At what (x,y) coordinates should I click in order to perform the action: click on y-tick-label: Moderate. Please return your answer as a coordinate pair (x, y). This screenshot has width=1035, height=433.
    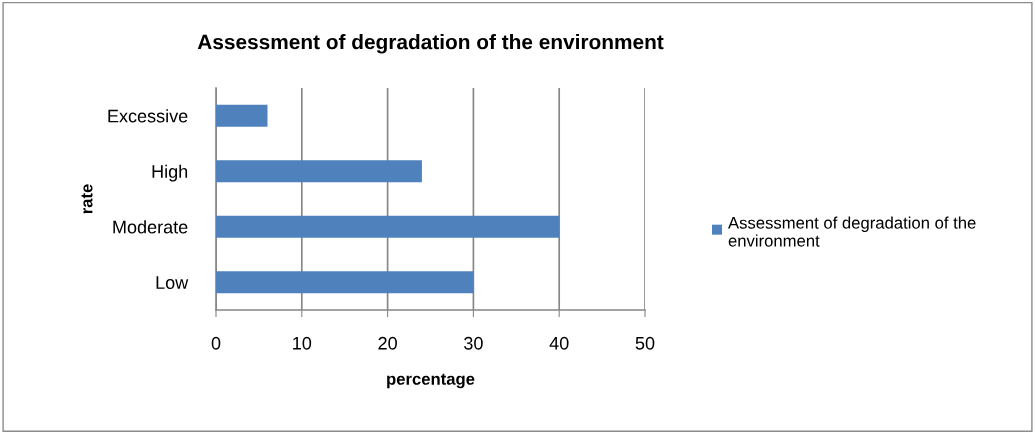
    Looking at the image, I should click on (150, 227).